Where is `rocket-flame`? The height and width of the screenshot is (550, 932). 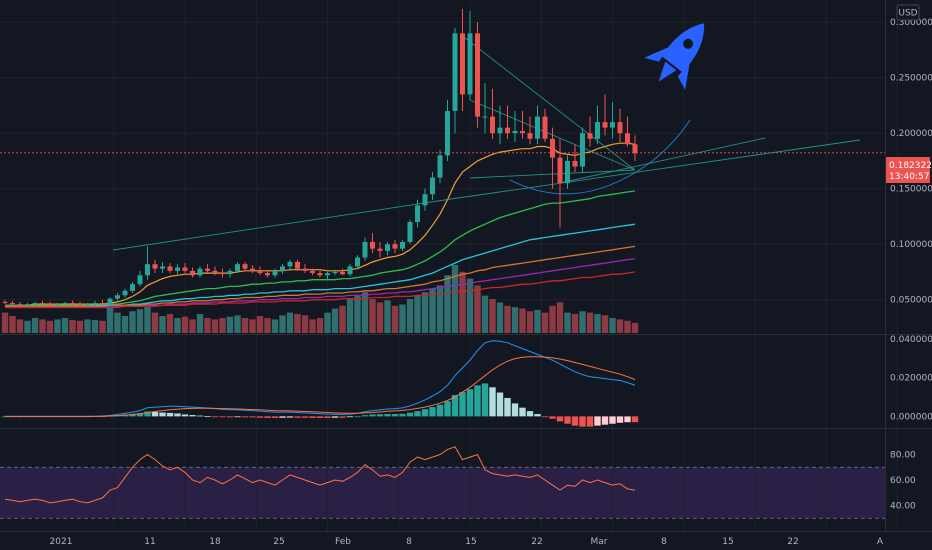 rocket-flame is located at coordinates (667, 71).